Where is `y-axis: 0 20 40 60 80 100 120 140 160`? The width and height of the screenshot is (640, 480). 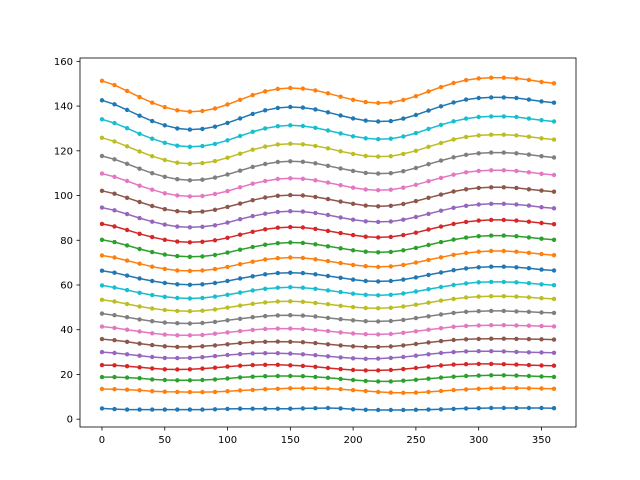 y-axis: 0 20 40 60 80 100 120 140 160 is located at coordinates (67, 241).